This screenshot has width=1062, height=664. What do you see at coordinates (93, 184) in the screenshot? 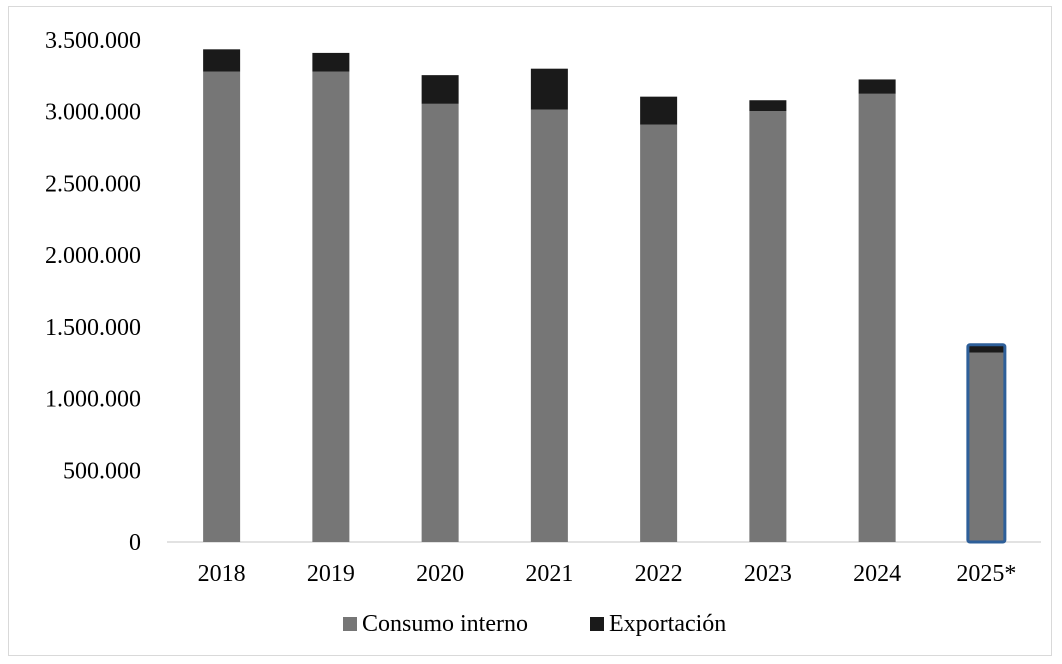
I see `y-tick-label: 2.500.000` at bounding box center [93, 184].